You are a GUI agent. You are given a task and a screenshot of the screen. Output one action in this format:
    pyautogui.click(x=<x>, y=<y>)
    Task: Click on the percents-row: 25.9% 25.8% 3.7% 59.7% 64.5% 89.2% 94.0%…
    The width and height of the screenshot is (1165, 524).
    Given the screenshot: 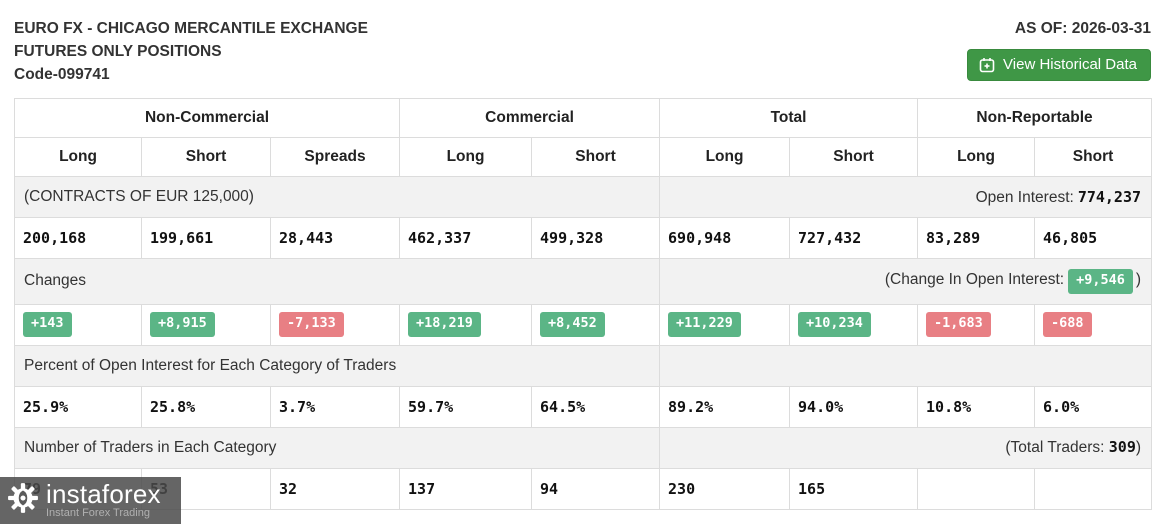 What is the action you would take?
    pyautogui.click(x=583, y=406)
    